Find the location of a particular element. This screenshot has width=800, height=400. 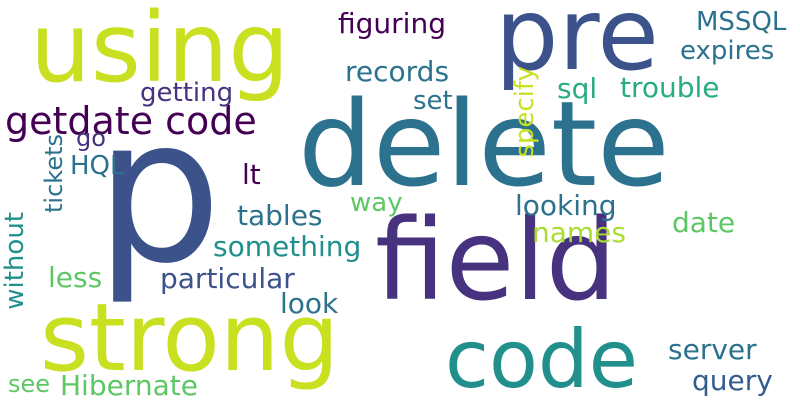

word-specify: specify is located at coordinates (525, 112).